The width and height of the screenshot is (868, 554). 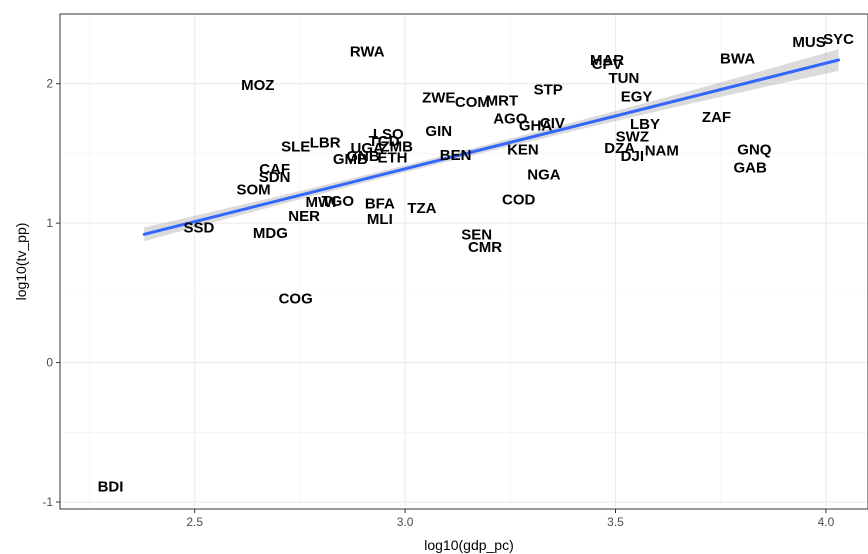 I want to click on point-label-mrt: MRT, so click(x=502, y=100).